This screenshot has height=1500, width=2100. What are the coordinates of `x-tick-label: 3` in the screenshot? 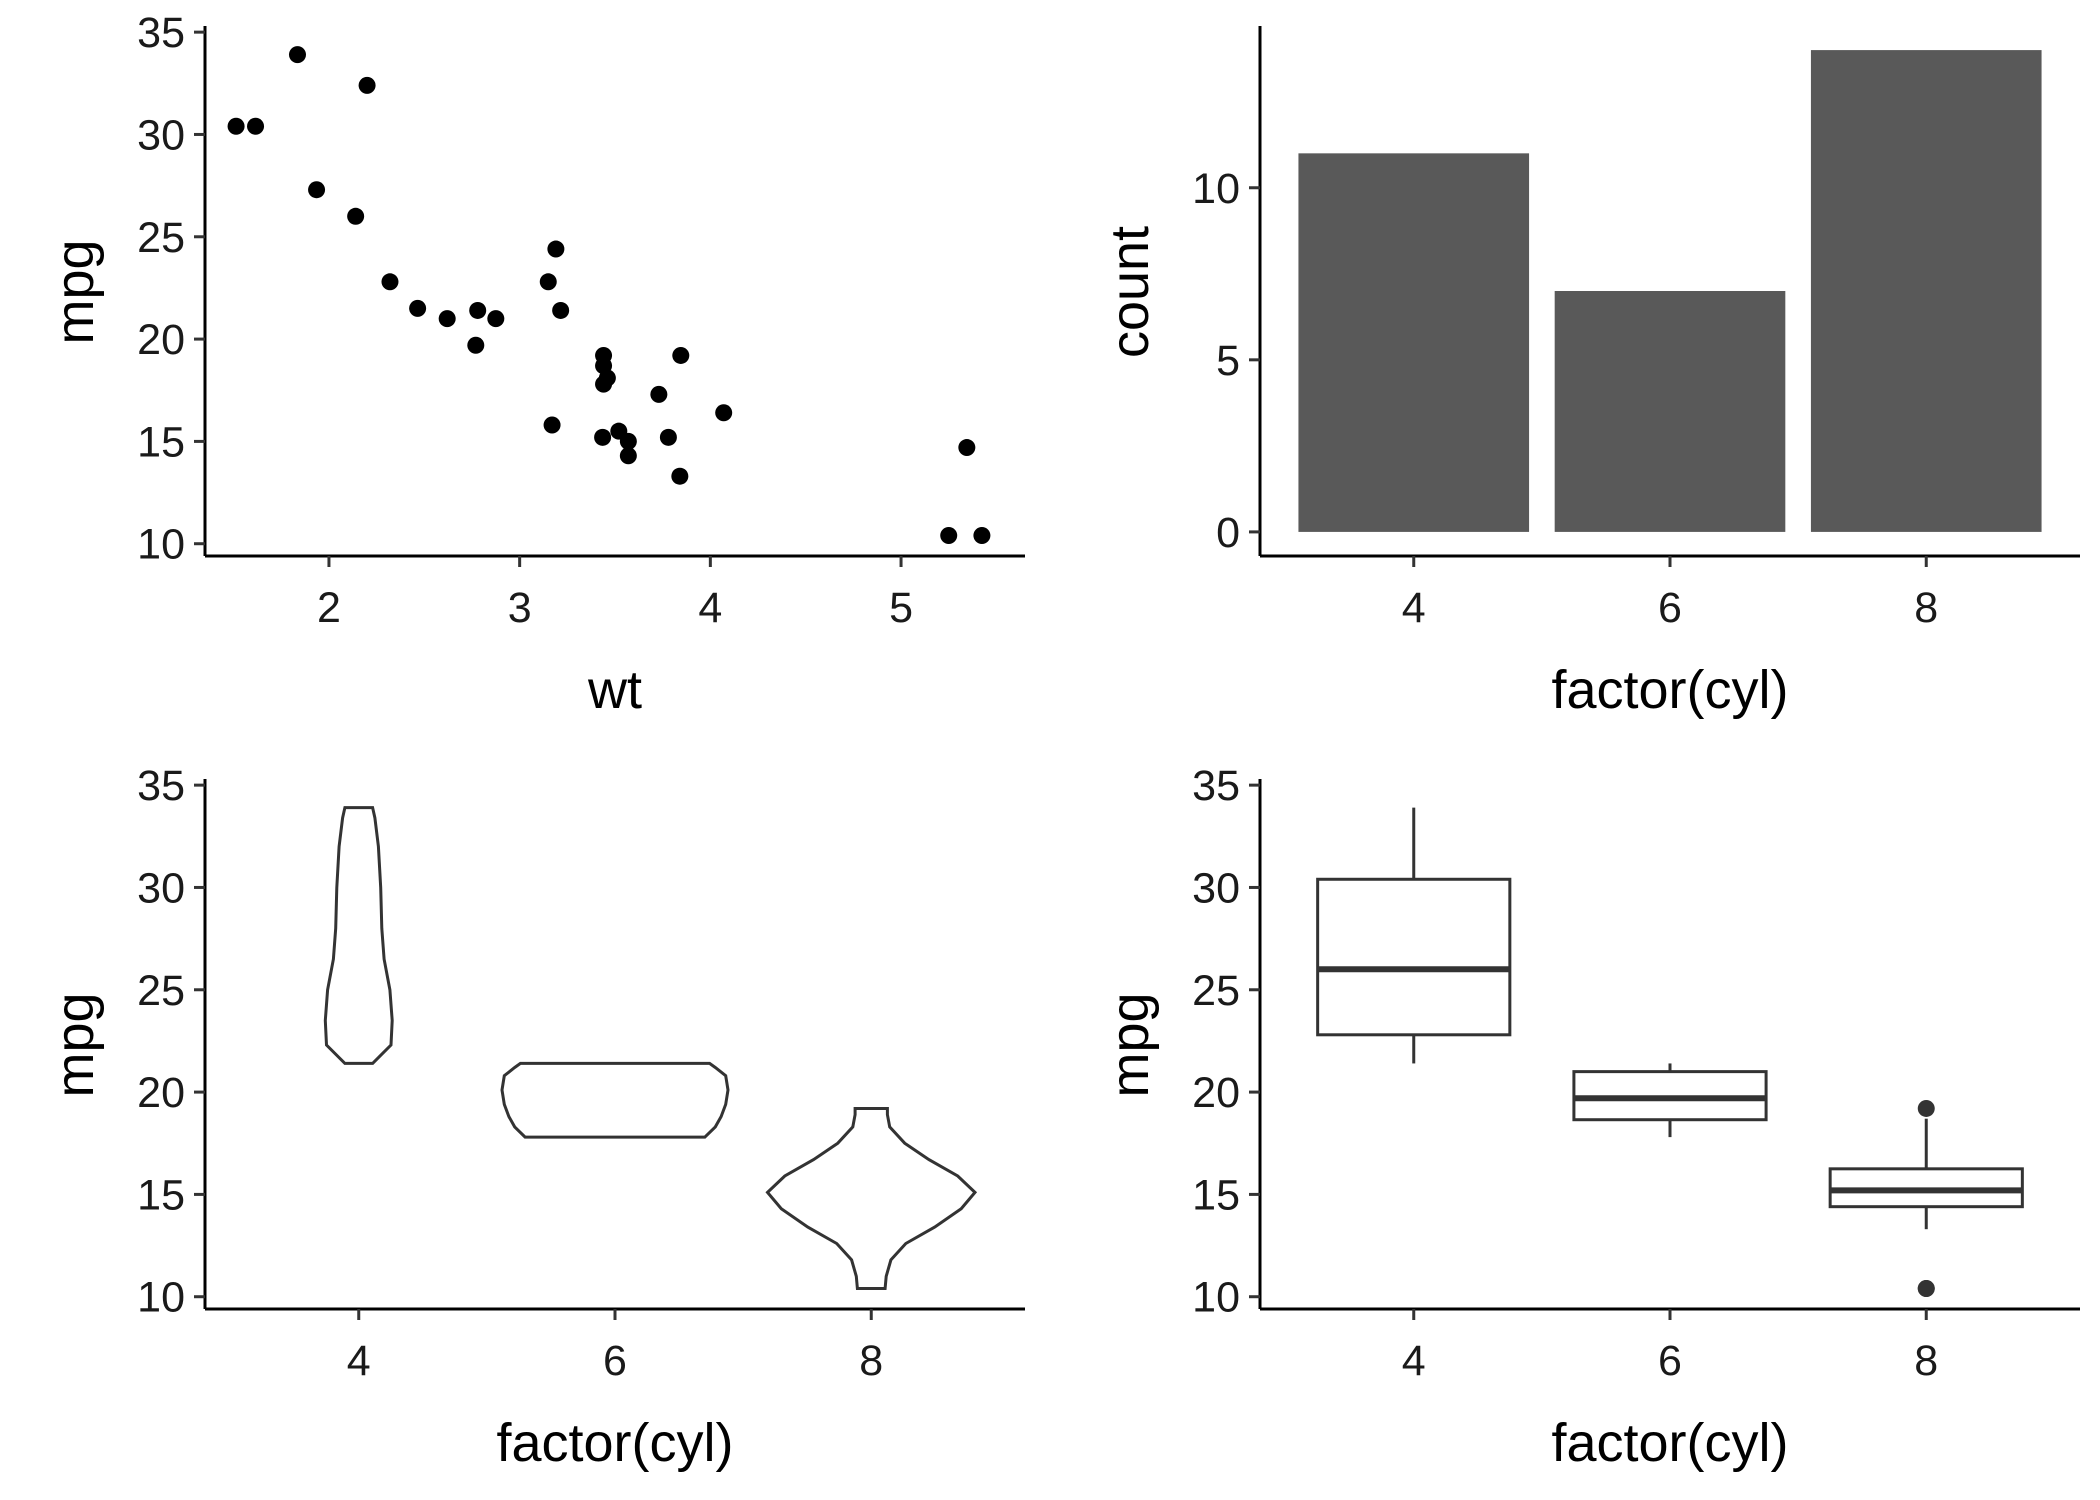 It's located at (520, 608).